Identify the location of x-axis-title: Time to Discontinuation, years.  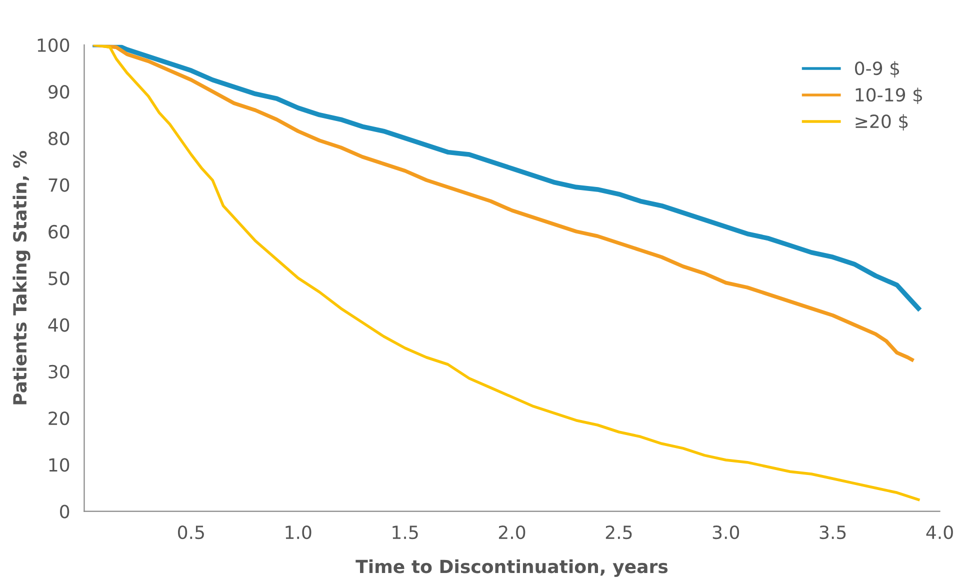
(512, 568).